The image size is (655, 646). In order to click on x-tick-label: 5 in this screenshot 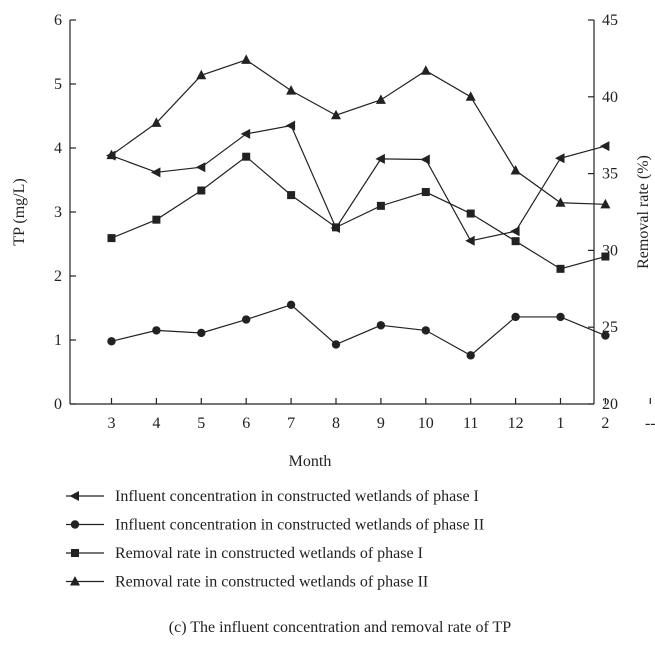, I will do `click(201, 423)`.